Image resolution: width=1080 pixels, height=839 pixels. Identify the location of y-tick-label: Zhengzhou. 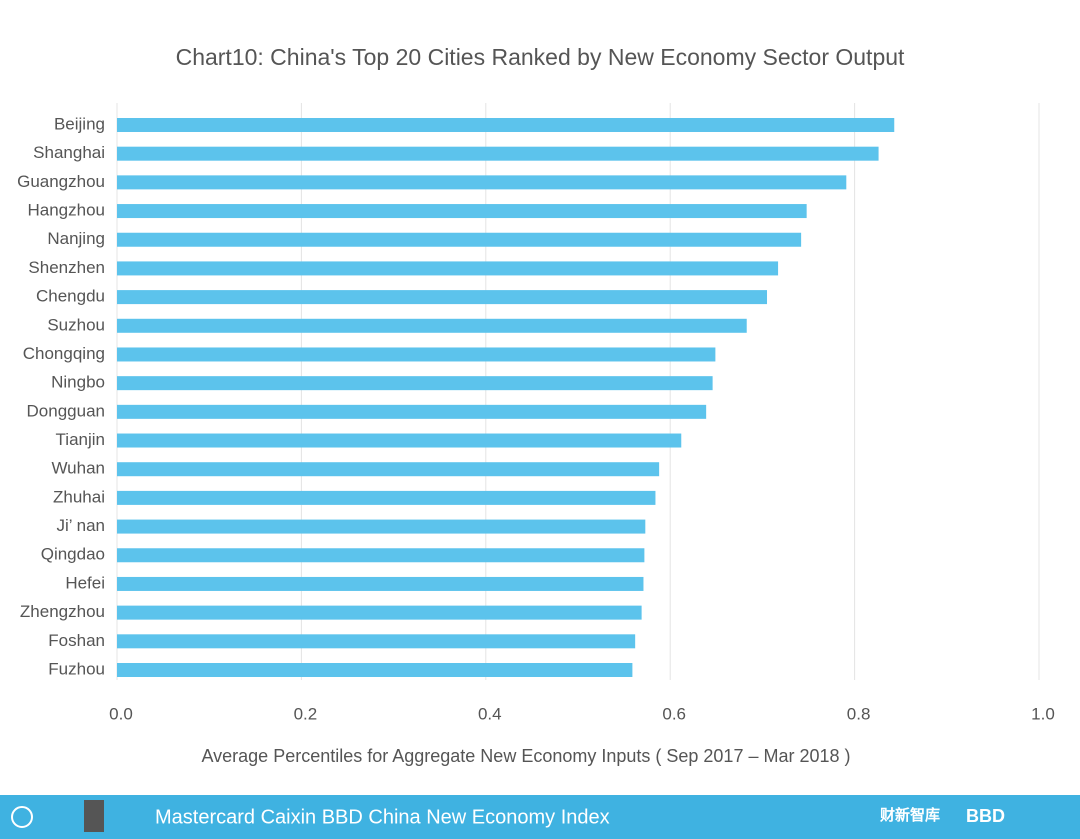
(62, 611).